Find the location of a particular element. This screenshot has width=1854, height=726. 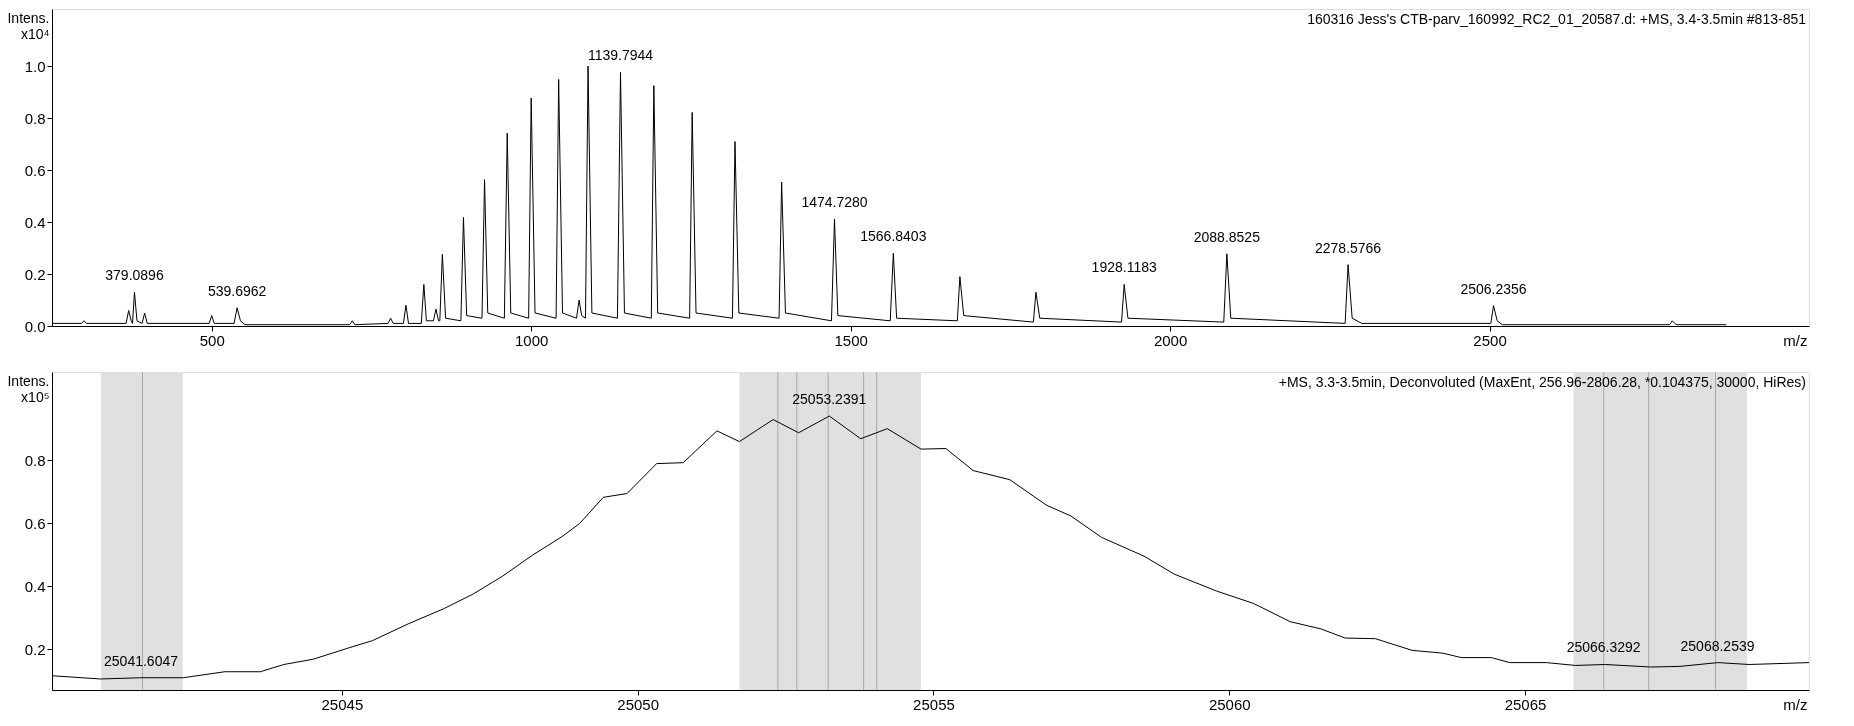

y-tick-label: 0.0 is located at coordinates (35, 326).